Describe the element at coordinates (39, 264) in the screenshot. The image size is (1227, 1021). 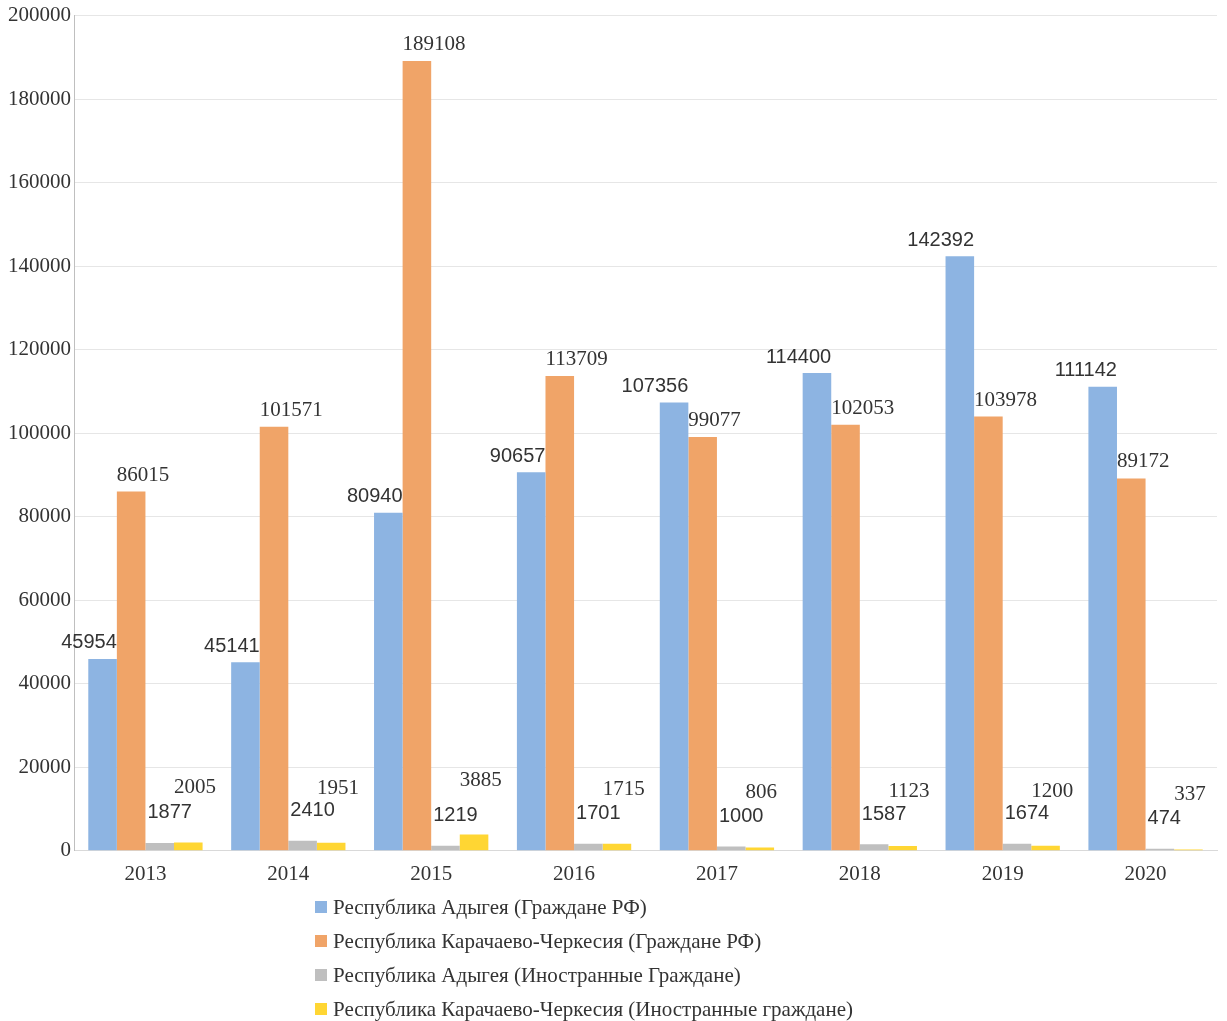
I see `y-tick-label: 140000` at that location.